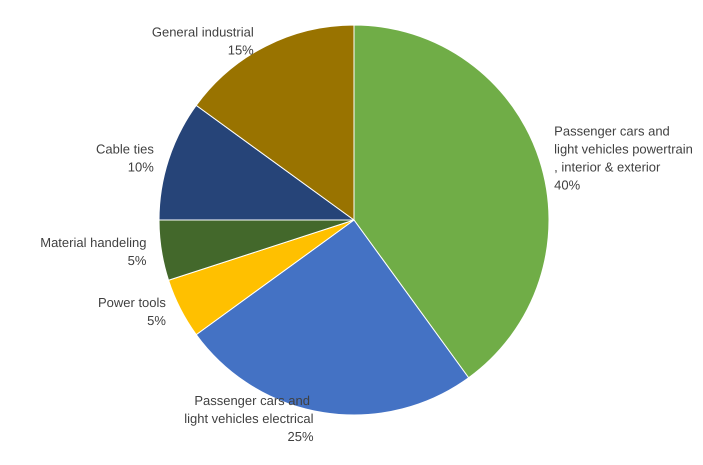  I want to click on data-label: 25%, so click(301, 436).